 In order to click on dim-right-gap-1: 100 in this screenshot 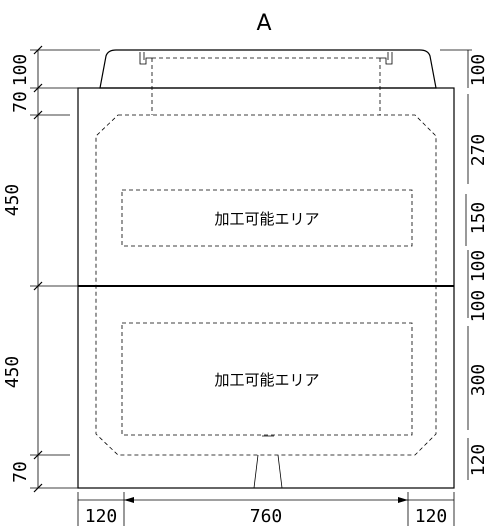, I will do `click(478, 266)`.